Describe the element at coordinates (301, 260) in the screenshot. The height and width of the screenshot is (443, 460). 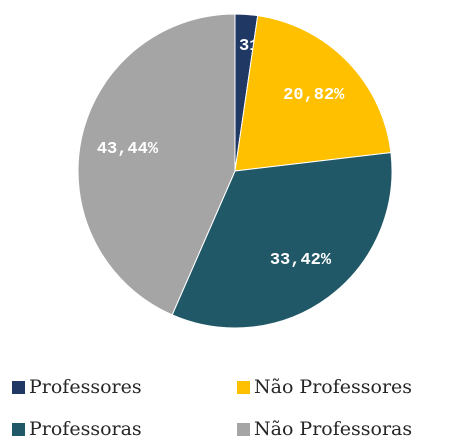
I see `data-label: 33,42%` at that location.